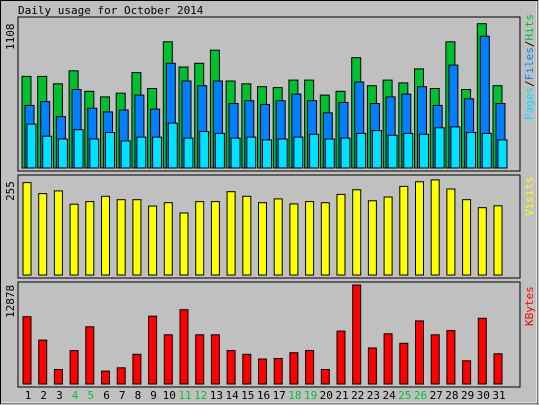  Describe the element at coordinates (153, 395) in the screenshot. I see `day-label: 9` at that location.